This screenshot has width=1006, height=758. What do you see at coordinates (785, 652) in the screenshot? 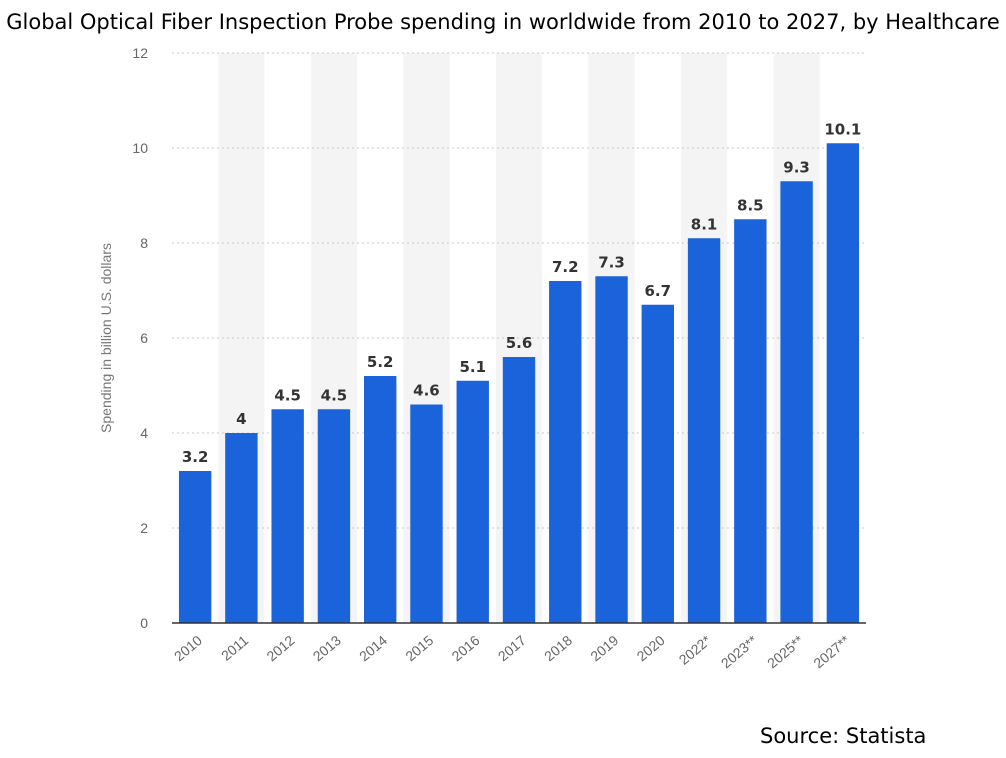
I see `x-tick-label: 2025**` at bounding box center [785, 652].